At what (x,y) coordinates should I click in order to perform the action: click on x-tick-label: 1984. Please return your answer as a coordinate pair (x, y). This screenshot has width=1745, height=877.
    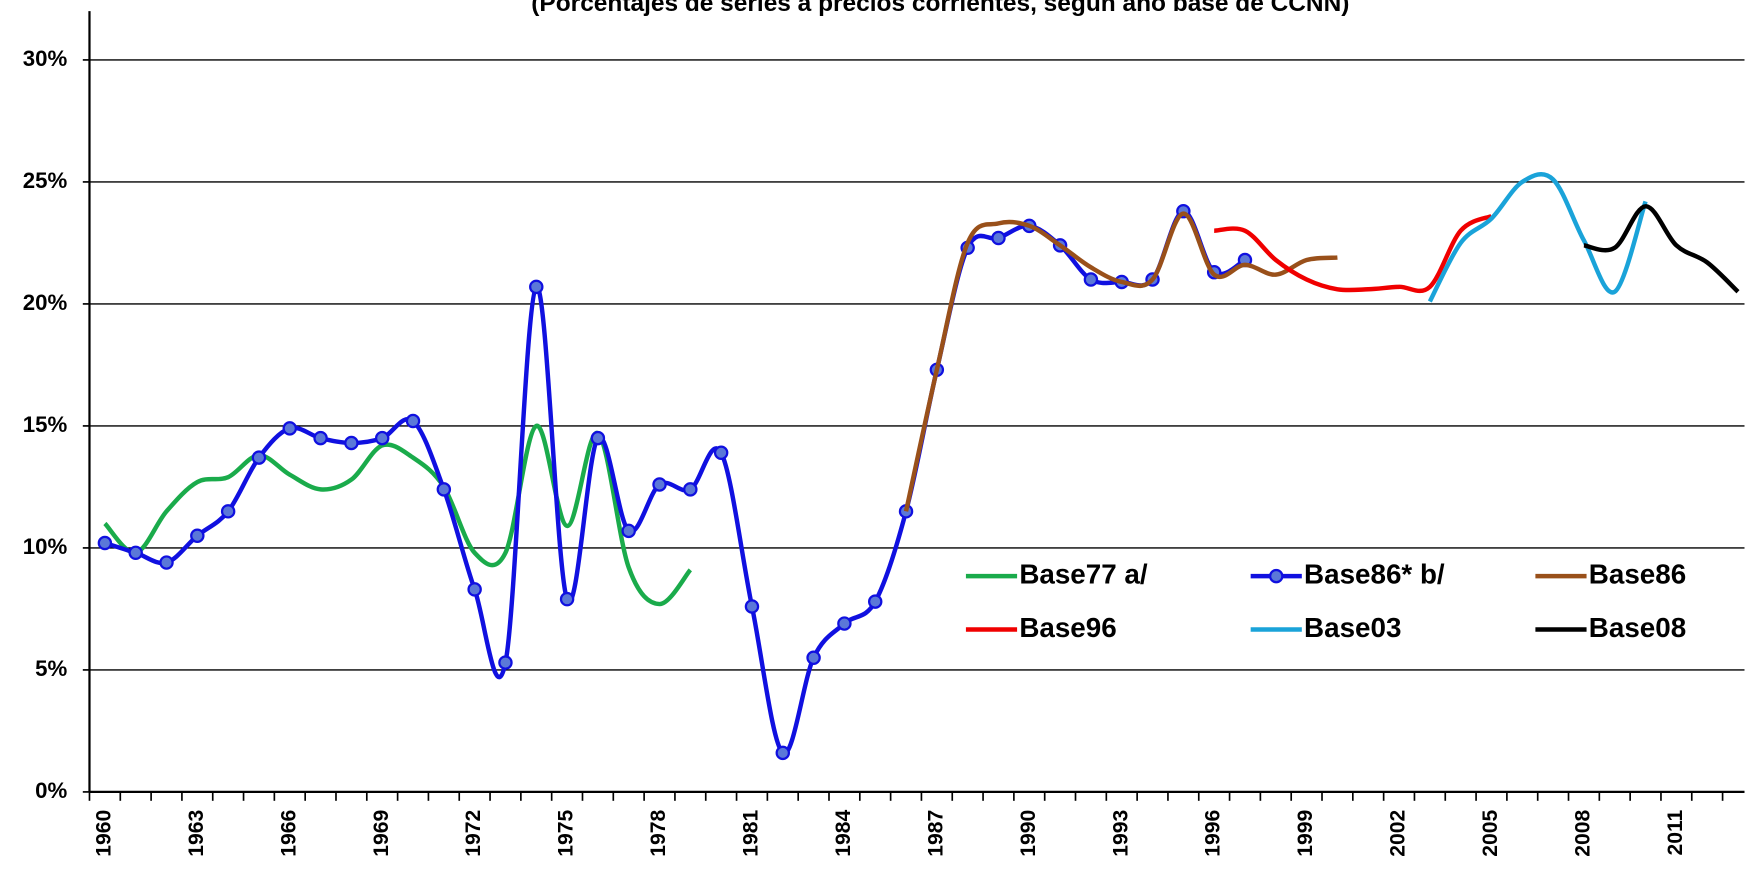
    Looking at the image, I should click on (843, 832).